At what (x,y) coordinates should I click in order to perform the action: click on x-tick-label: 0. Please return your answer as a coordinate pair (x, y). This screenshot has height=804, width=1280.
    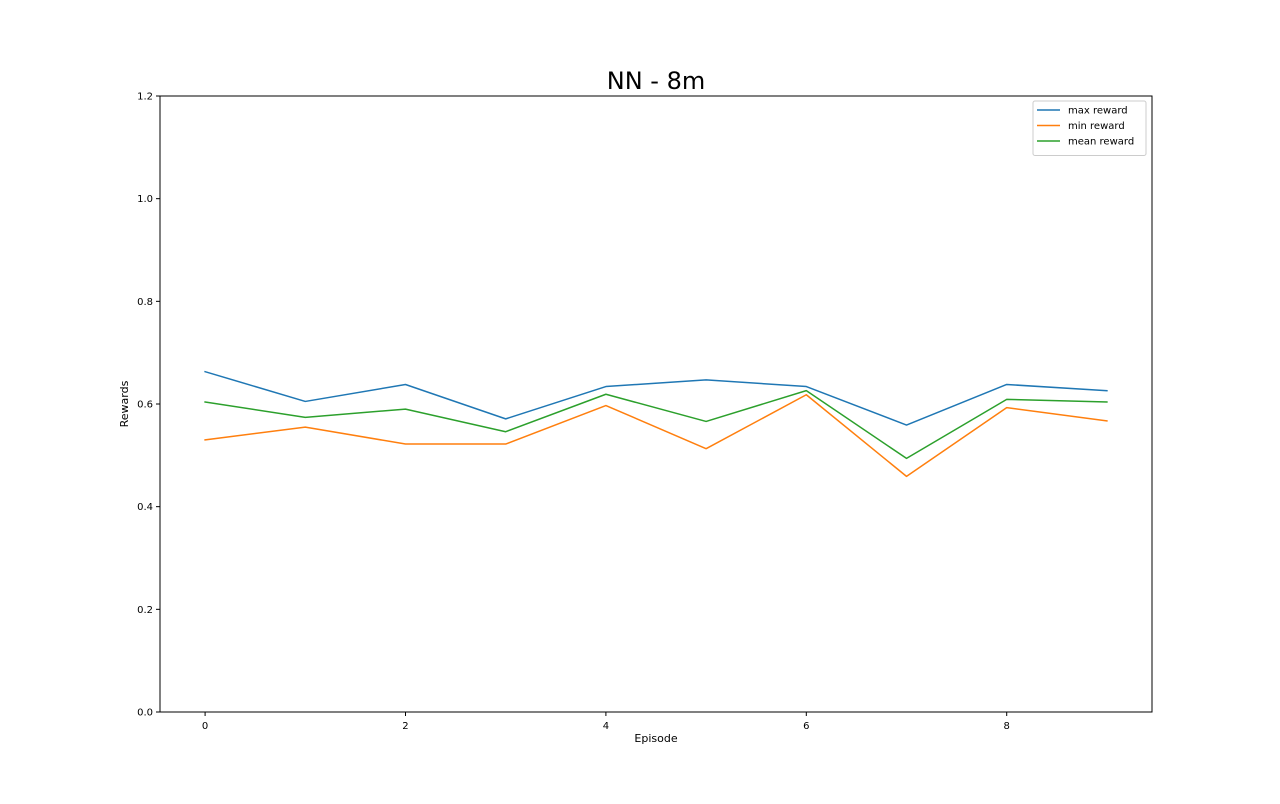
    Looking at the image, I should click on (205, 726).